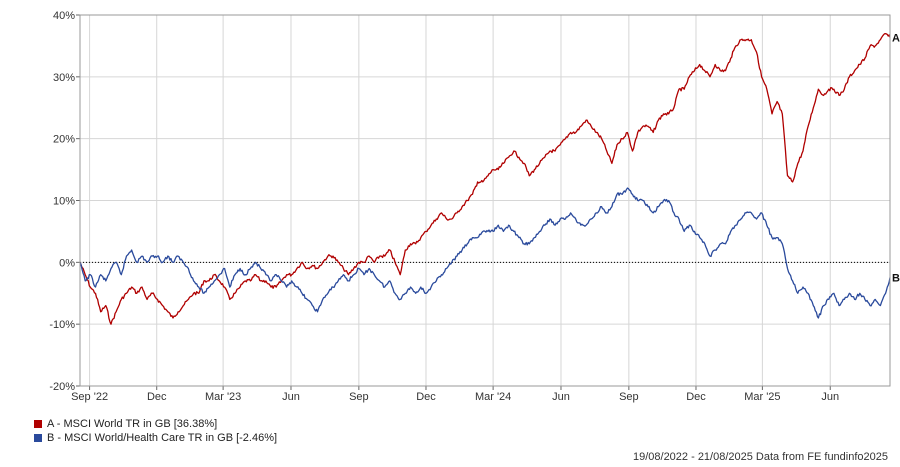  I want to click on legend-swatch-a, so click(38, 424).